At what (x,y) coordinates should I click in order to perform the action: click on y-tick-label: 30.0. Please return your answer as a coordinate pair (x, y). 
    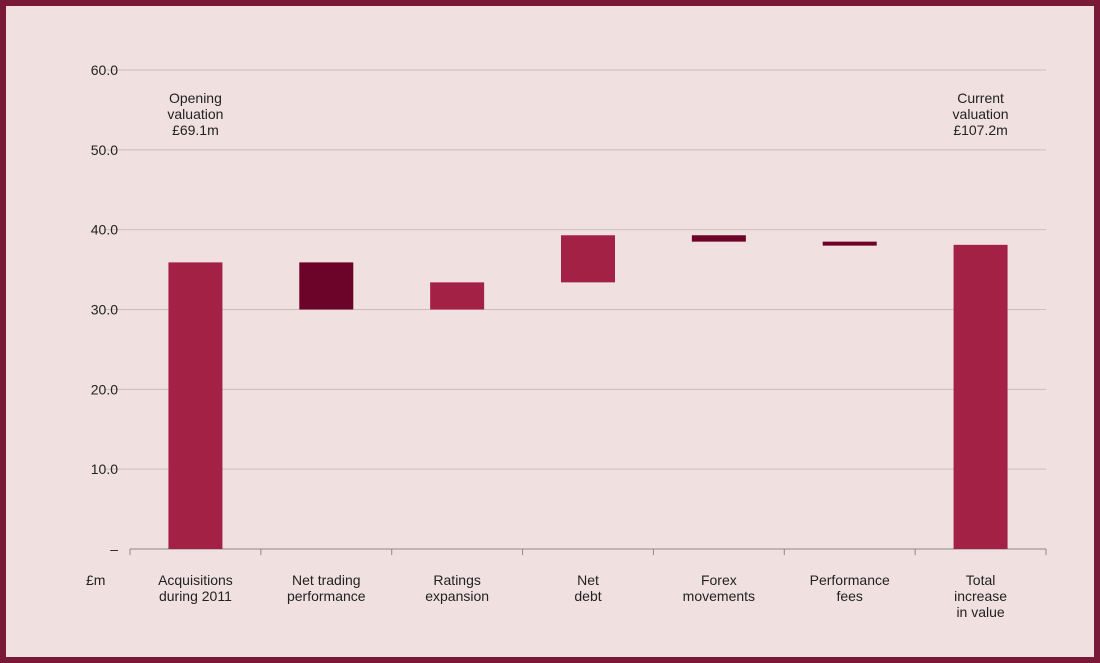
    Looking at the image, I should click on (104, 310).